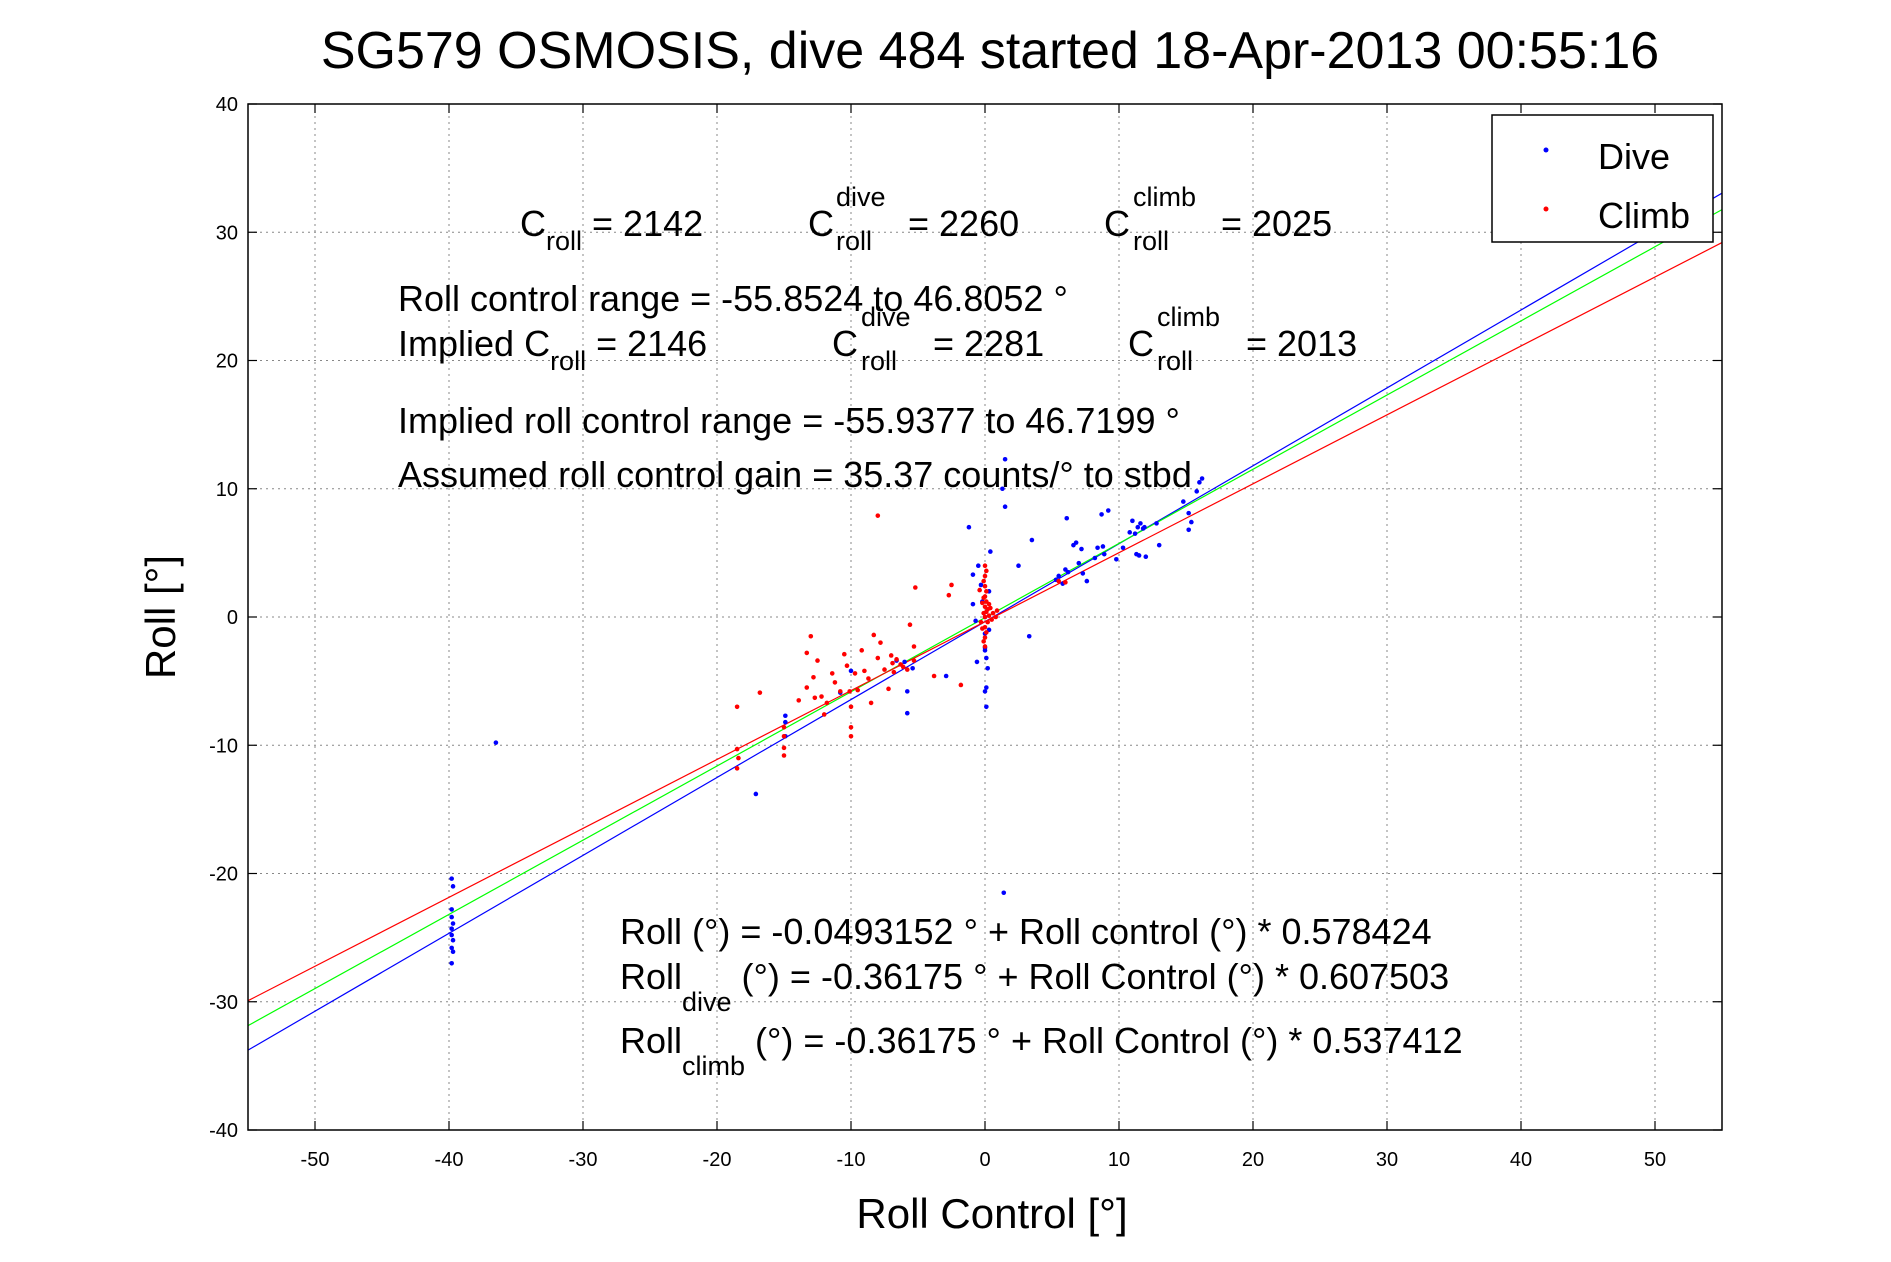 Image resolution: width=1891 pixels, height=1262 pixels. Describe the element at coordinates (991, 1213) in the screenshot. I see `x-axis-label: Roll Control [°]` at that location.